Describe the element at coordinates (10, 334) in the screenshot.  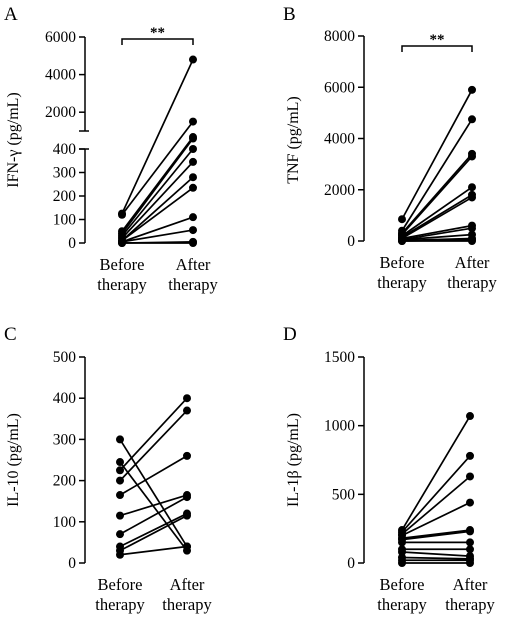
I see `panel-letter: C` at that location.